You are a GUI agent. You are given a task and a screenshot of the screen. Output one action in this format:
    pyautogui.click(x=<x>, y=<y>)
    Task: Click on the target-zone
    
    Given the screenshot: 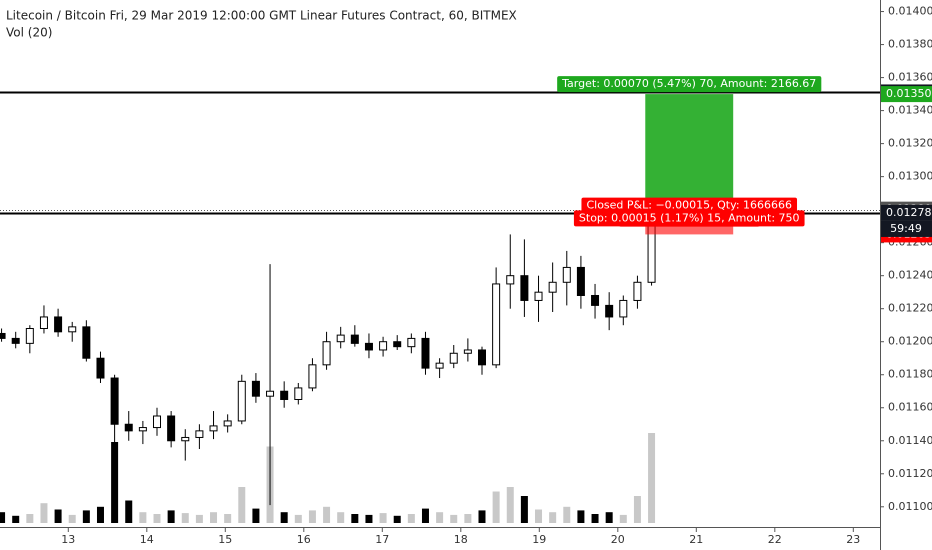 What is the action you would take?
    pyautogui.click(x=689, y=152)
    